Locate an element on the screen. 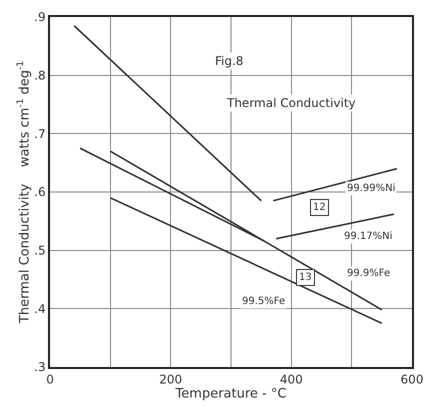 This screenshot has width=433, height=412. x-tick-label: 200 is located at coordinates (170, 379).